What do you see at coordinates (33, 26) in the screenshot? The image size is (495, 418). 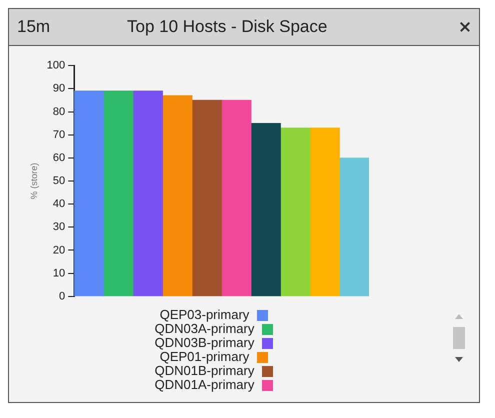 I see `text: 15m` at bounding box center [33, 26].